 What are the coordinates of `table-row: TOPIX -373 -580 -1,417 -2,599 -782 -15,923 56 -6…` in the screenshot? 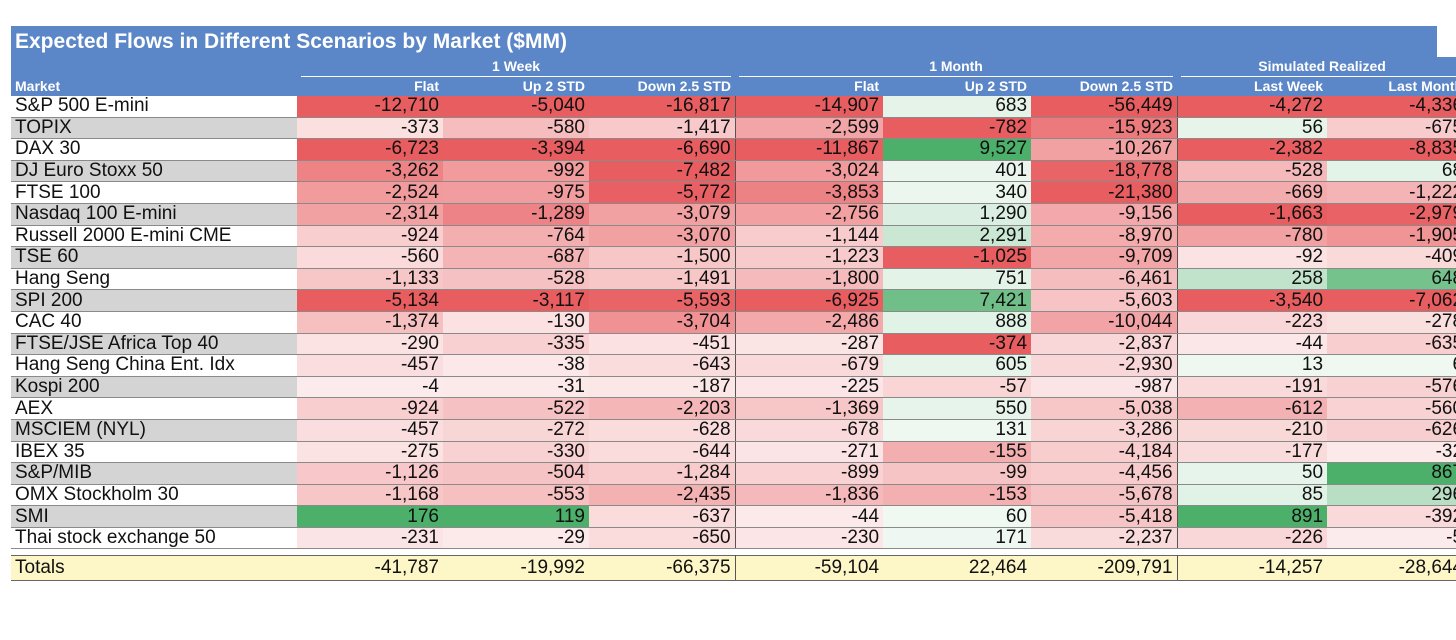 It's located at (733, 128).